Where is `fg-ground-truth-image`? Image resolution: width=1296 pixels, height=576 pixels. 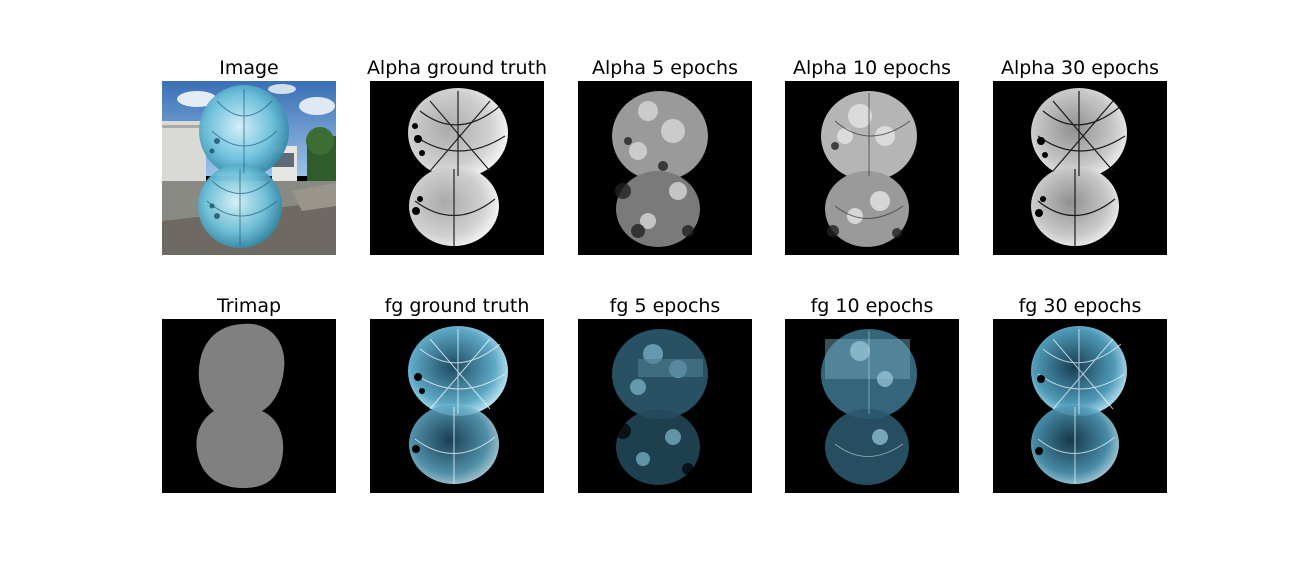 fg-ground-truth-image is located at coordinates (458, 405).